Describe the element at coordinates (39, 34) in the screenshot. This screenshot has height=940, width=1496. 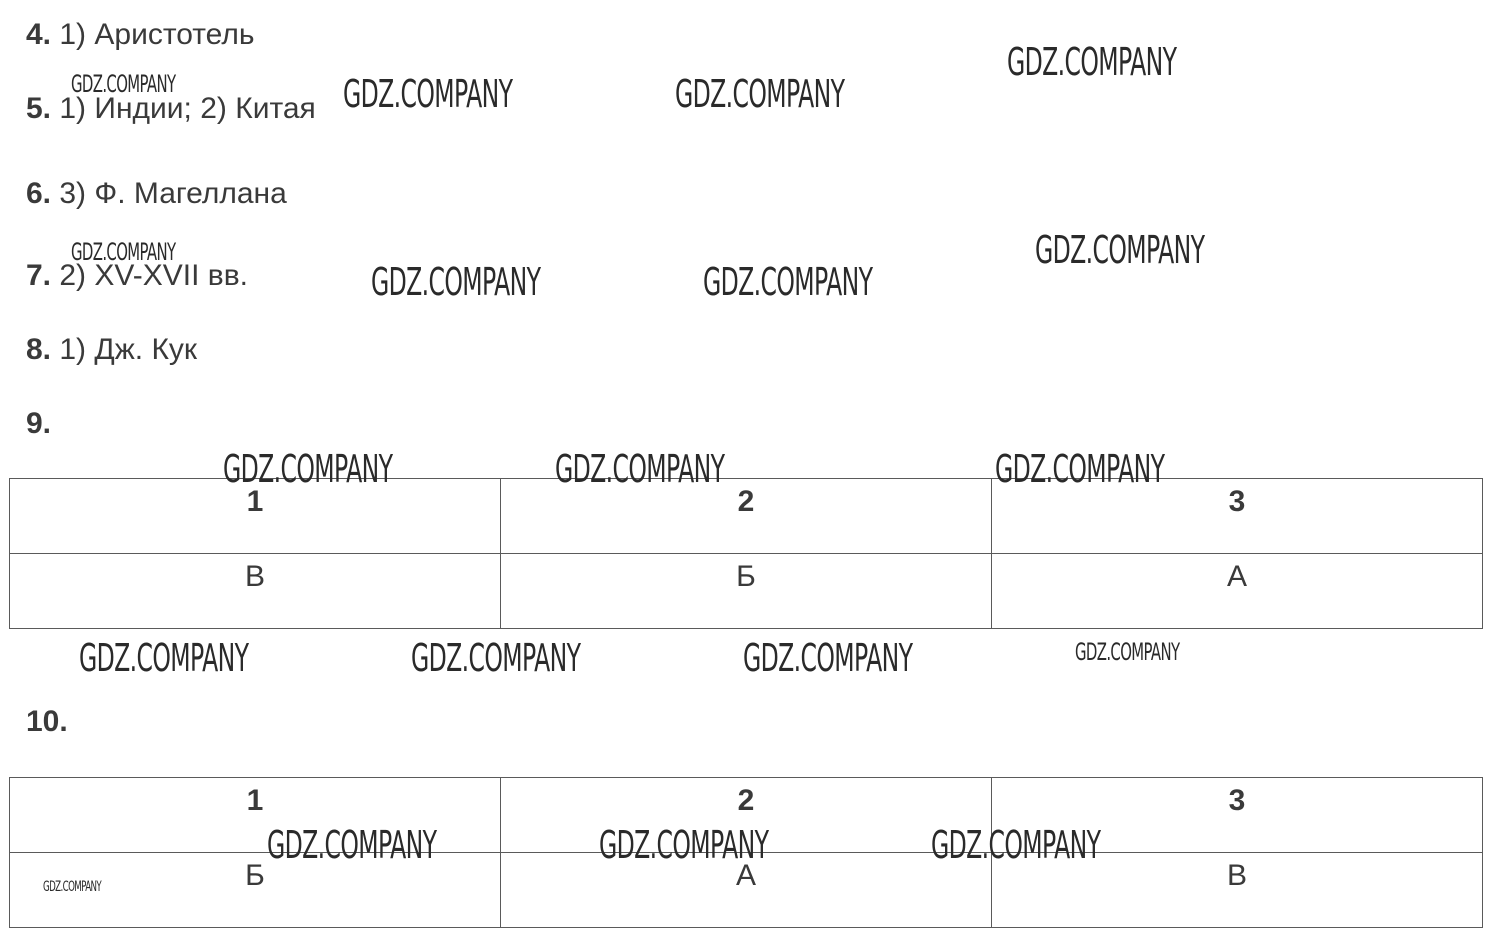
I see `answer-number: 4.` at that location.